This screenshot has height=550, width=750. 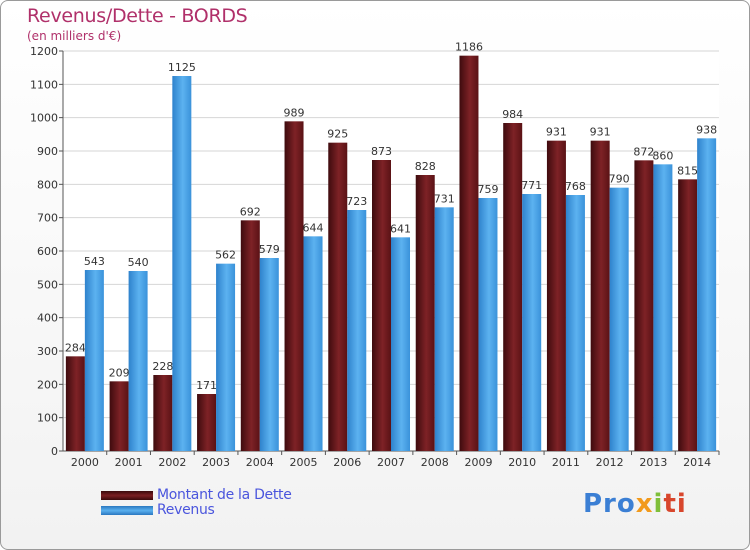 I want to click on data-label: 641, so click(x=400, y=228).